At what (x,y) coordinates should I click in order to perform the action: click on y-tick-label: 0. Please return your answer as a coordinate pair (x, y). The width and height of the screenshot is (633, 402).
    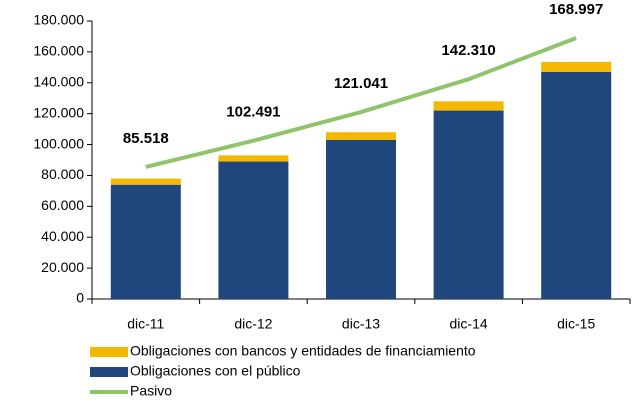
    Looking at the image, I should click on (80, 298).